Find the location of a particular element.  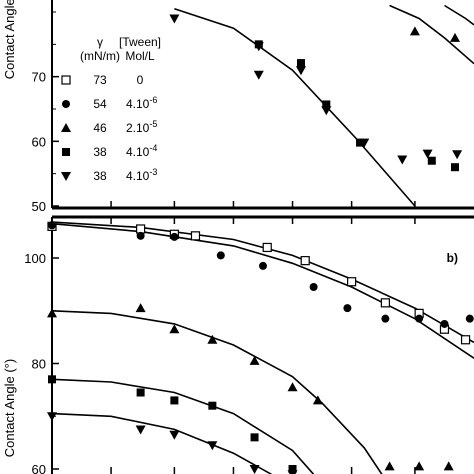

legend-gamma-value: 54 is located at coordinates (100, 104).